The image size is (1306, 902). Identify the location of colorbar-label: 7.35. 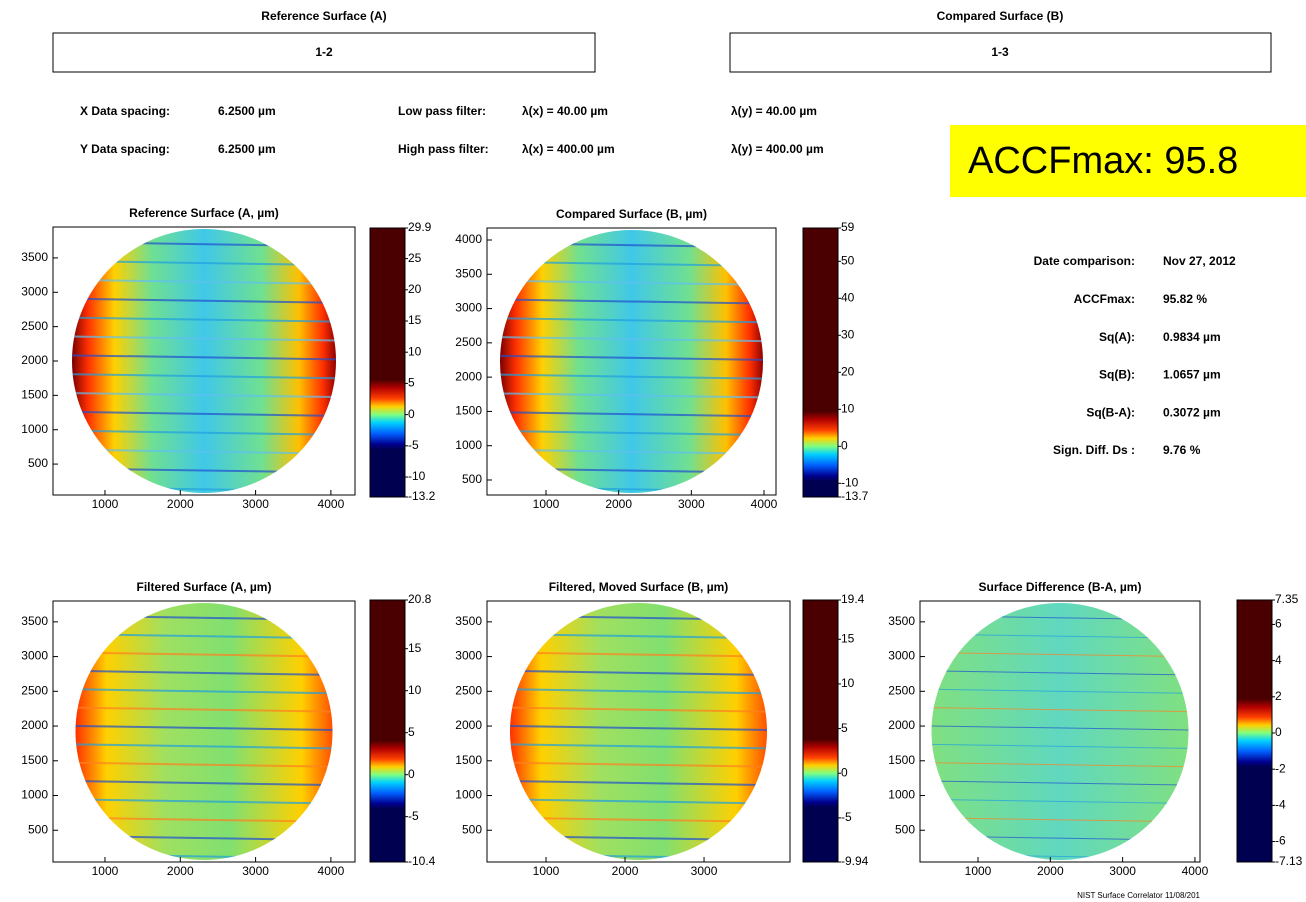
(1287, 599).